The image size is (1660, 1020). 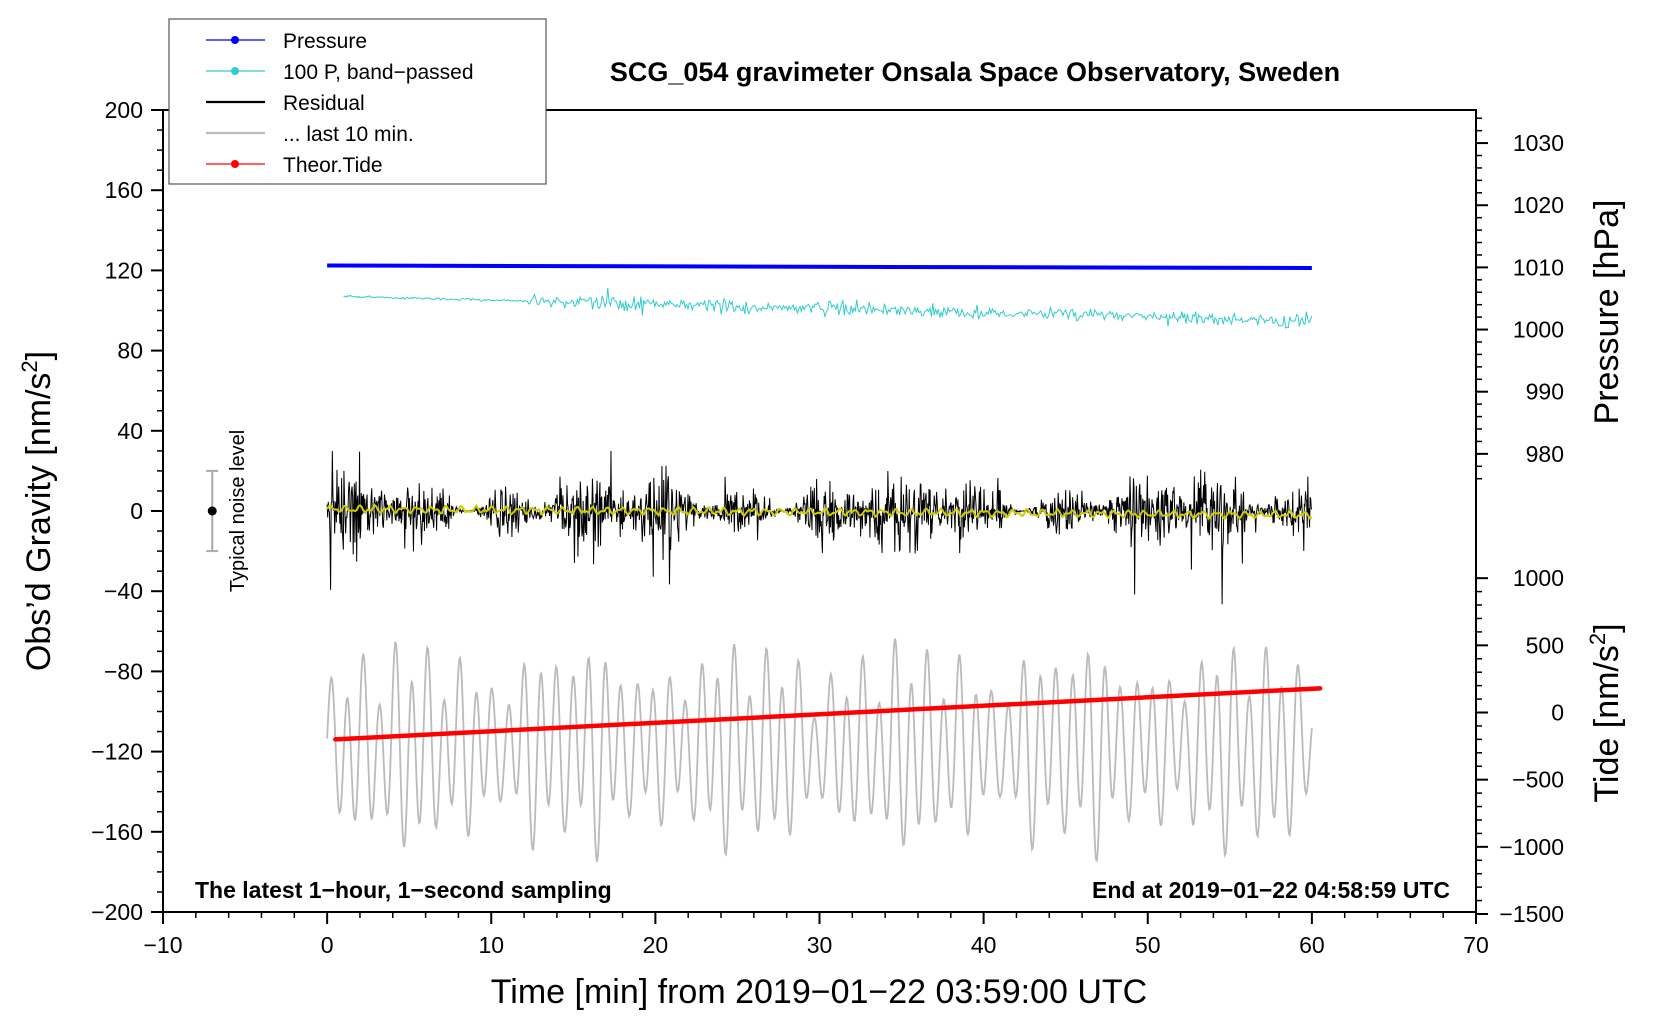 What do you see at coordinates (235, 164) in the screenshot?
I see `legend-marker-tide` at bounding box center [235, 164].